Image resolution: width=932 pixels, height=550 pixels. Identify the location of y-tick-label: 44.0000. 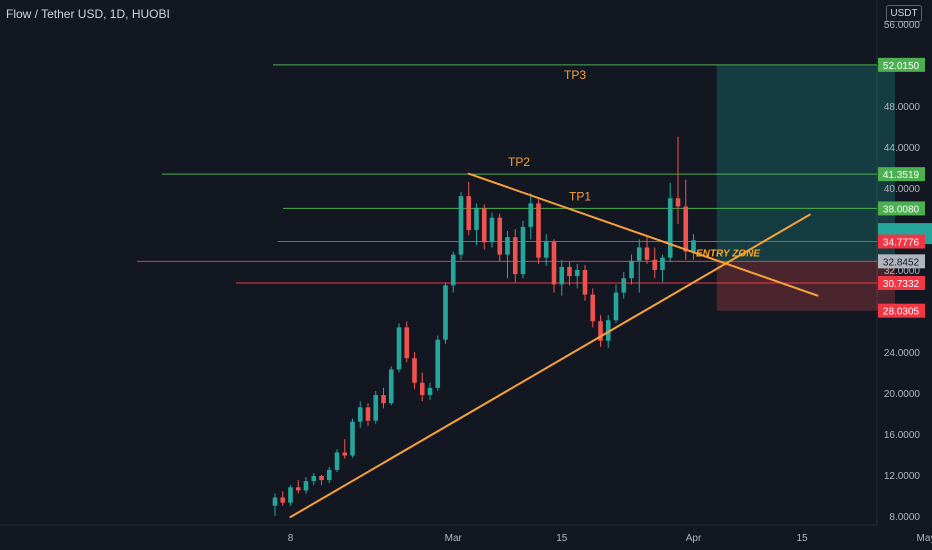
(902, 148).